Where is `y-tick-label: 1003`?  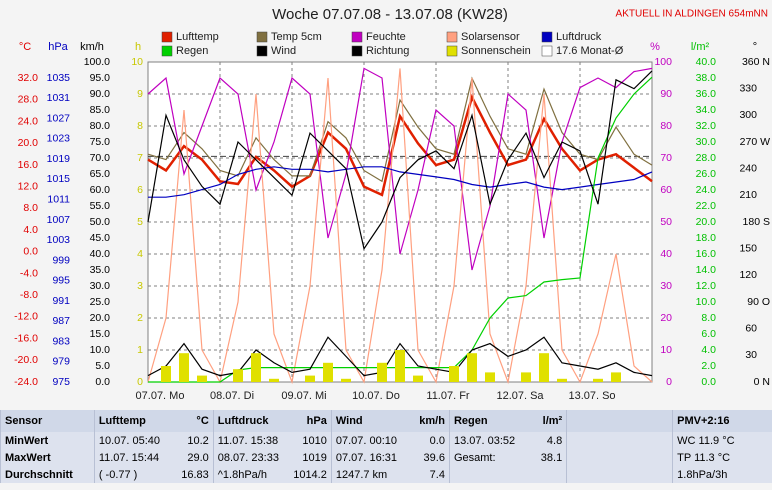 y-tick-label: 1003 is located at coordinates (59, 240).